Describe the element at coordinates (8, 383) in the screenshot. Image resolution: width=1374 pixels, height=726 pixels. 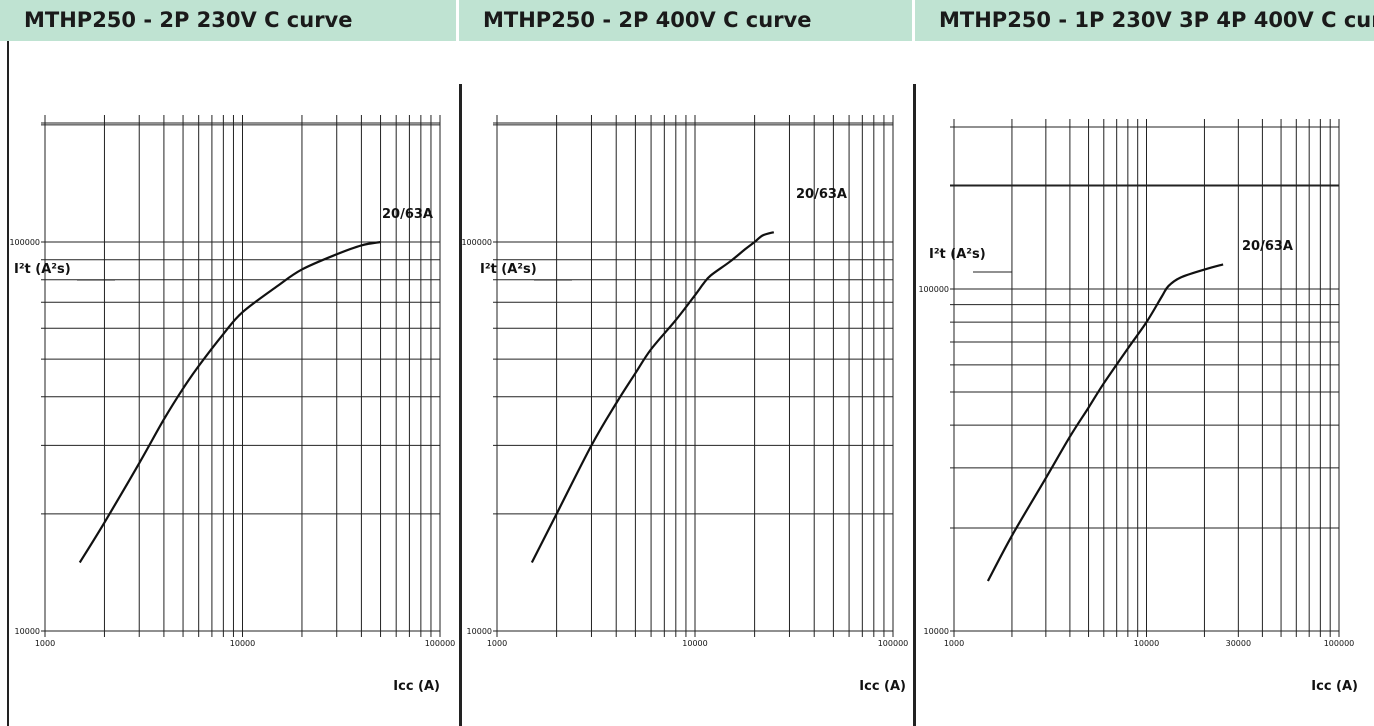
I see `panel-border-left` at that location.